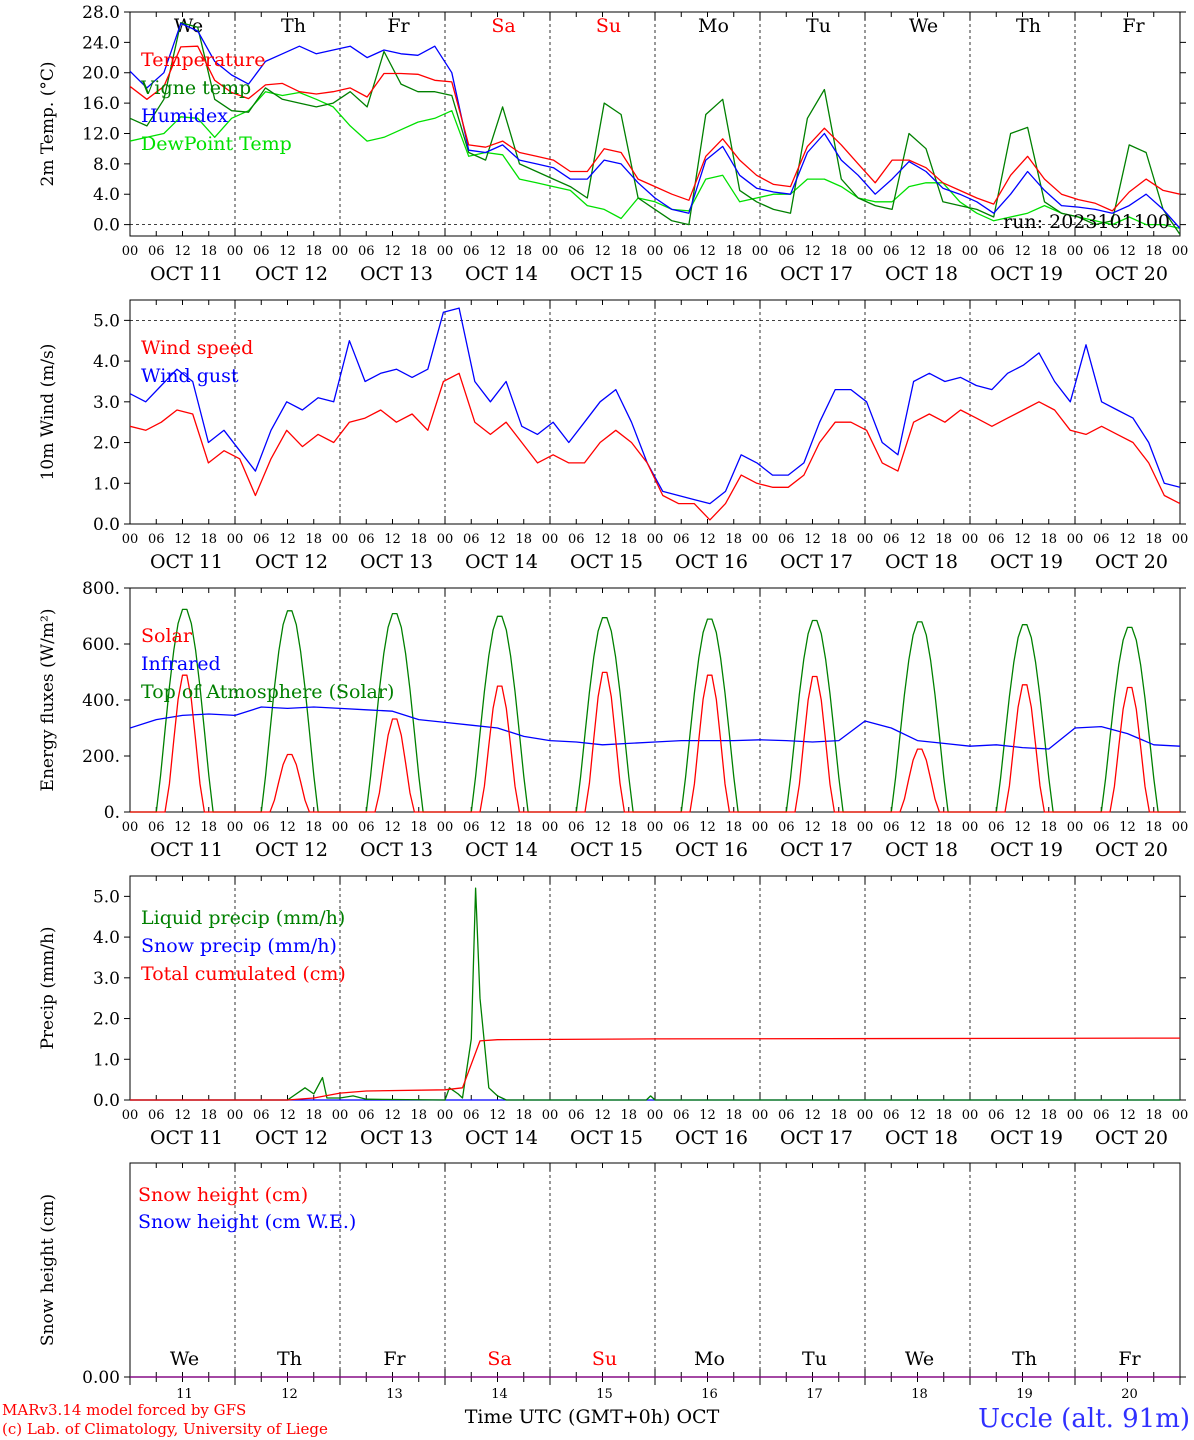 The width and height of the screenshot is (1194, 1440). Describe the element at coordinates (48, 1270) in the screenshot. I see `y-axis-label: Snow height (cm)` at that location.